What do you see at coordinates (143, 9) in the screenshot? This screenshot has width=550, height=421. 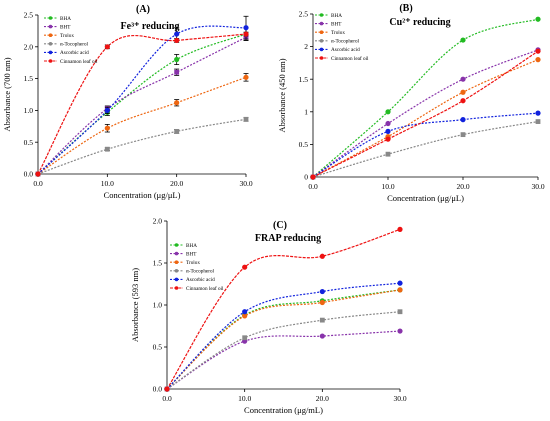 I see `panel-label: (A)` at bounding box center [143, 9].